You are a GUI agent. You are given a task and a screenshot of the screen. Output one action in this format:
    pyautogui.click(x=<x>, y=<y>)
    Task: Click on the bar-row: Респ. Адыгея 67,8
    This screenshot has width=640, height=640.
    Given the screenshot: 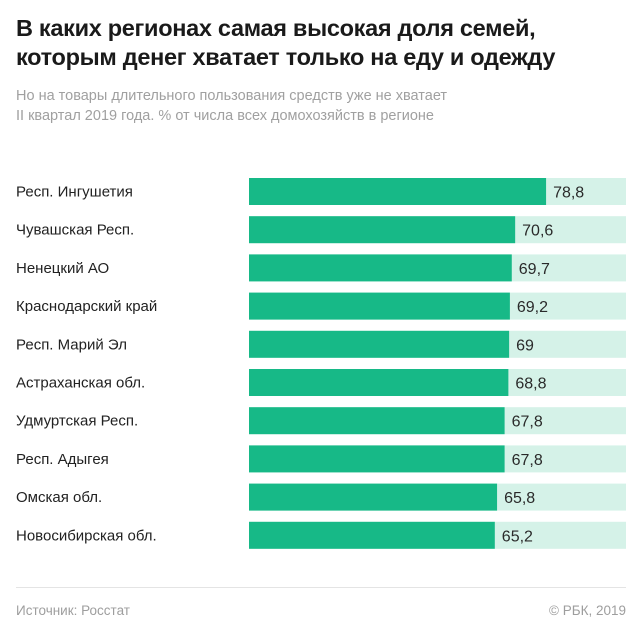 What is the action you would take?
    pyautogui.click(x=321, y=459)
    